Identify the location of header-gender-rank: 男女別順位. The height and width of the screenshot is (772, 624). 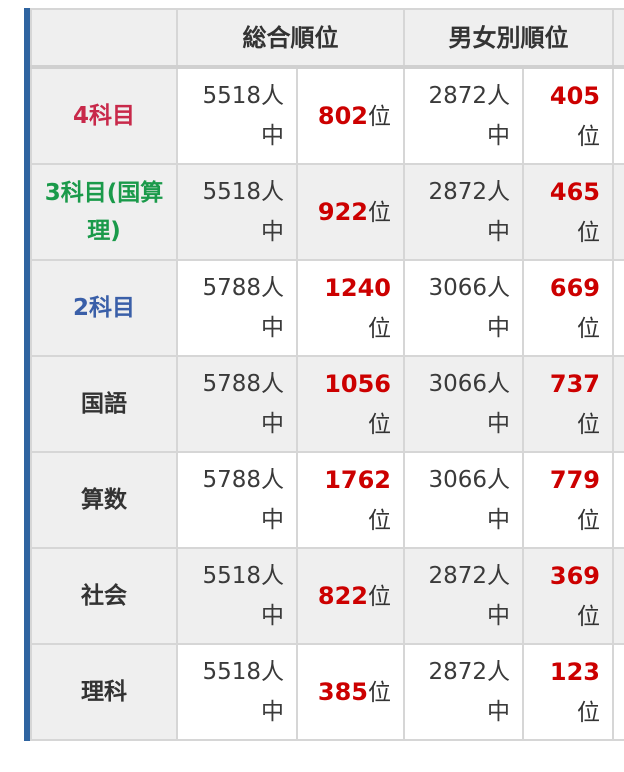
(508, 38).